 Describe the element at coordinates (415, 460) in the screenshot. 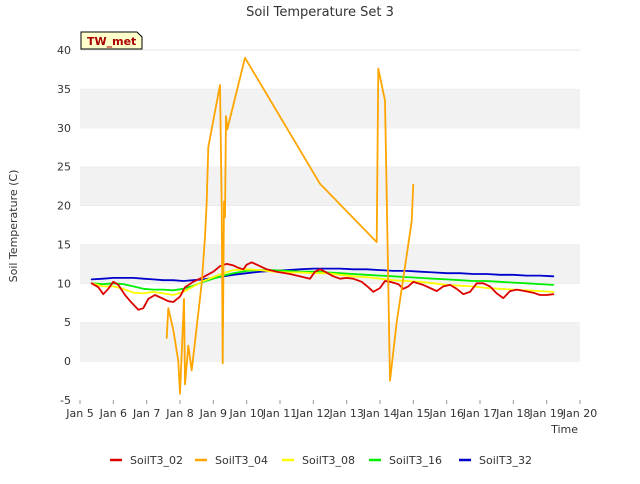

I see `legend-label: SoilT3_16` at that location.